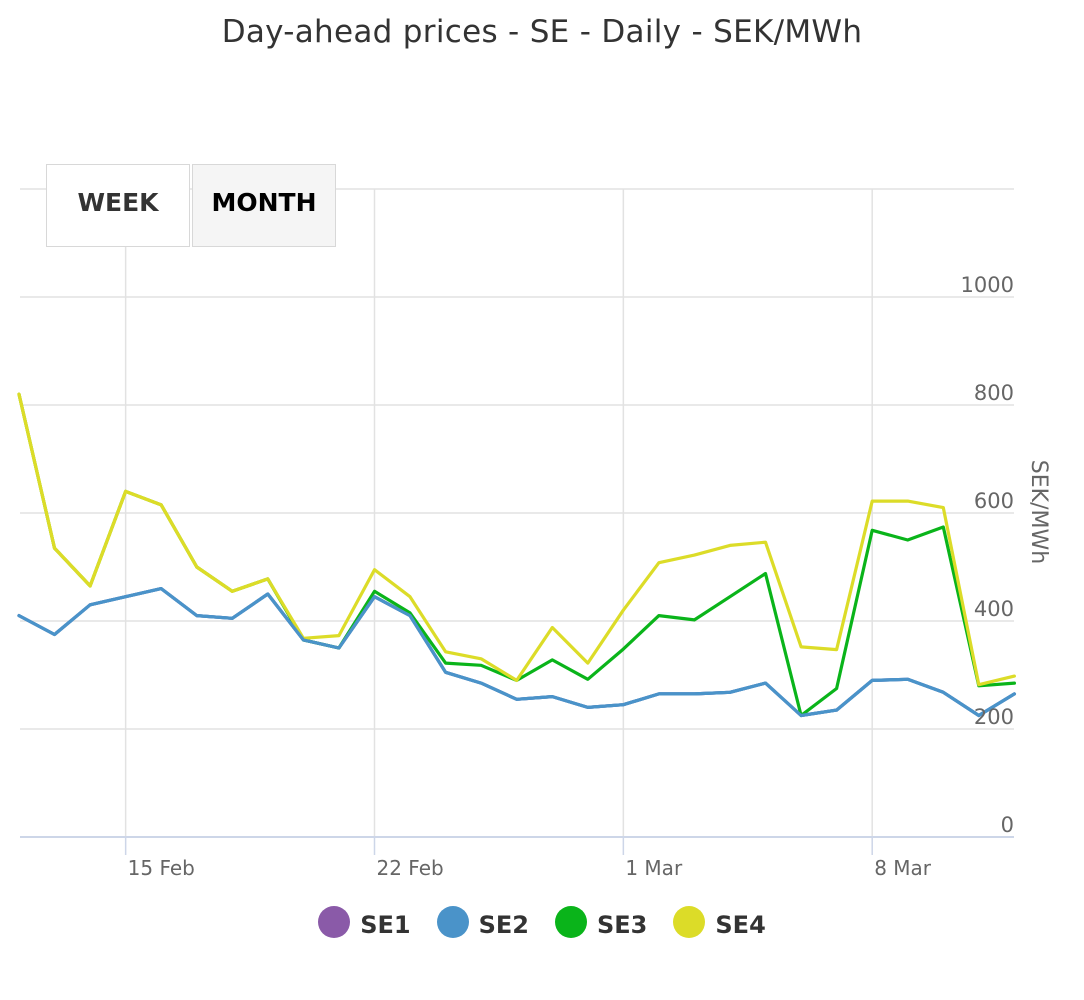 The image size is (1084, 1000). I want to click on legend-label-se3: SE3, so click(622, 925).